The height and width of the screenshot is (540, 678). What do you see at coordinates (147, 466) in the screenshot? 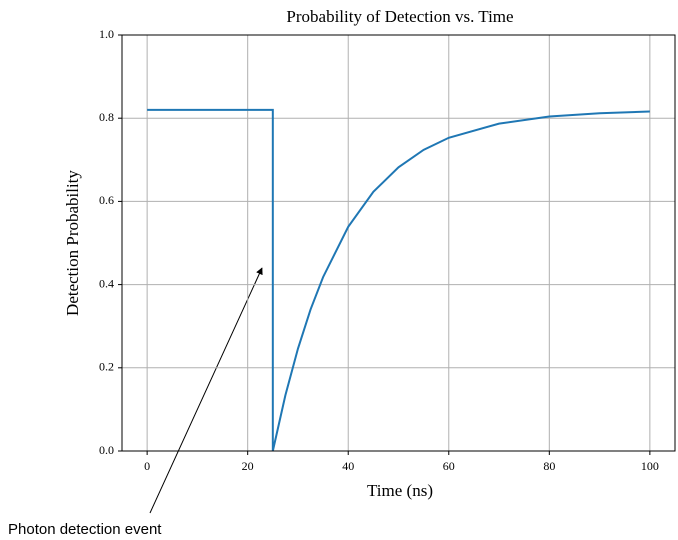
I see `x-tick-label: 0` at bounding box center [147, 466].